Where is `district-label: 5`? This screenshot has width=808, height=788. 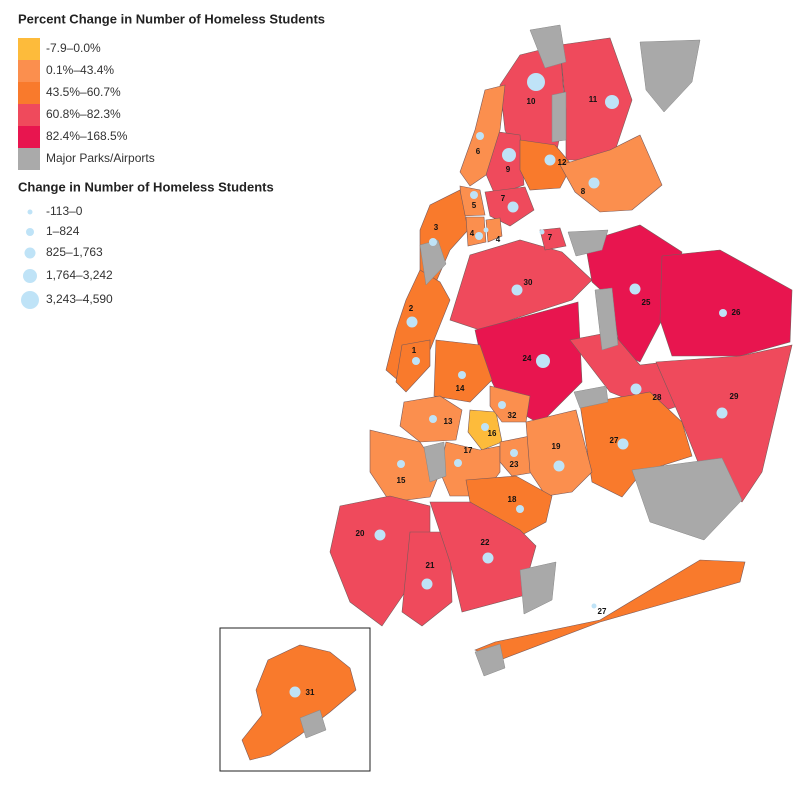
district-label: 5 is located at coordinates (474, 205).